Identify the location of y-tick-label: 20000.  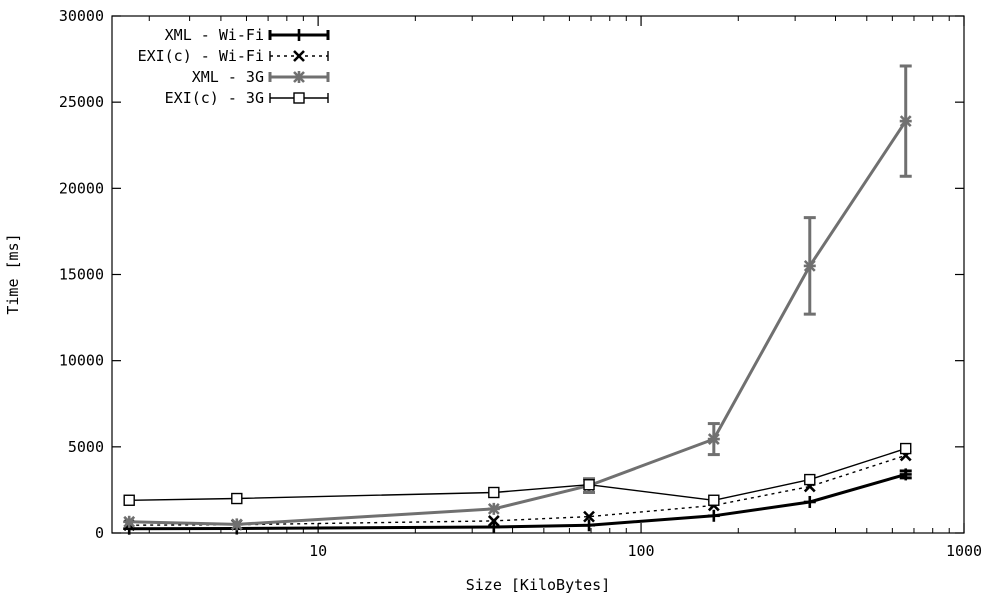
(81, 188).